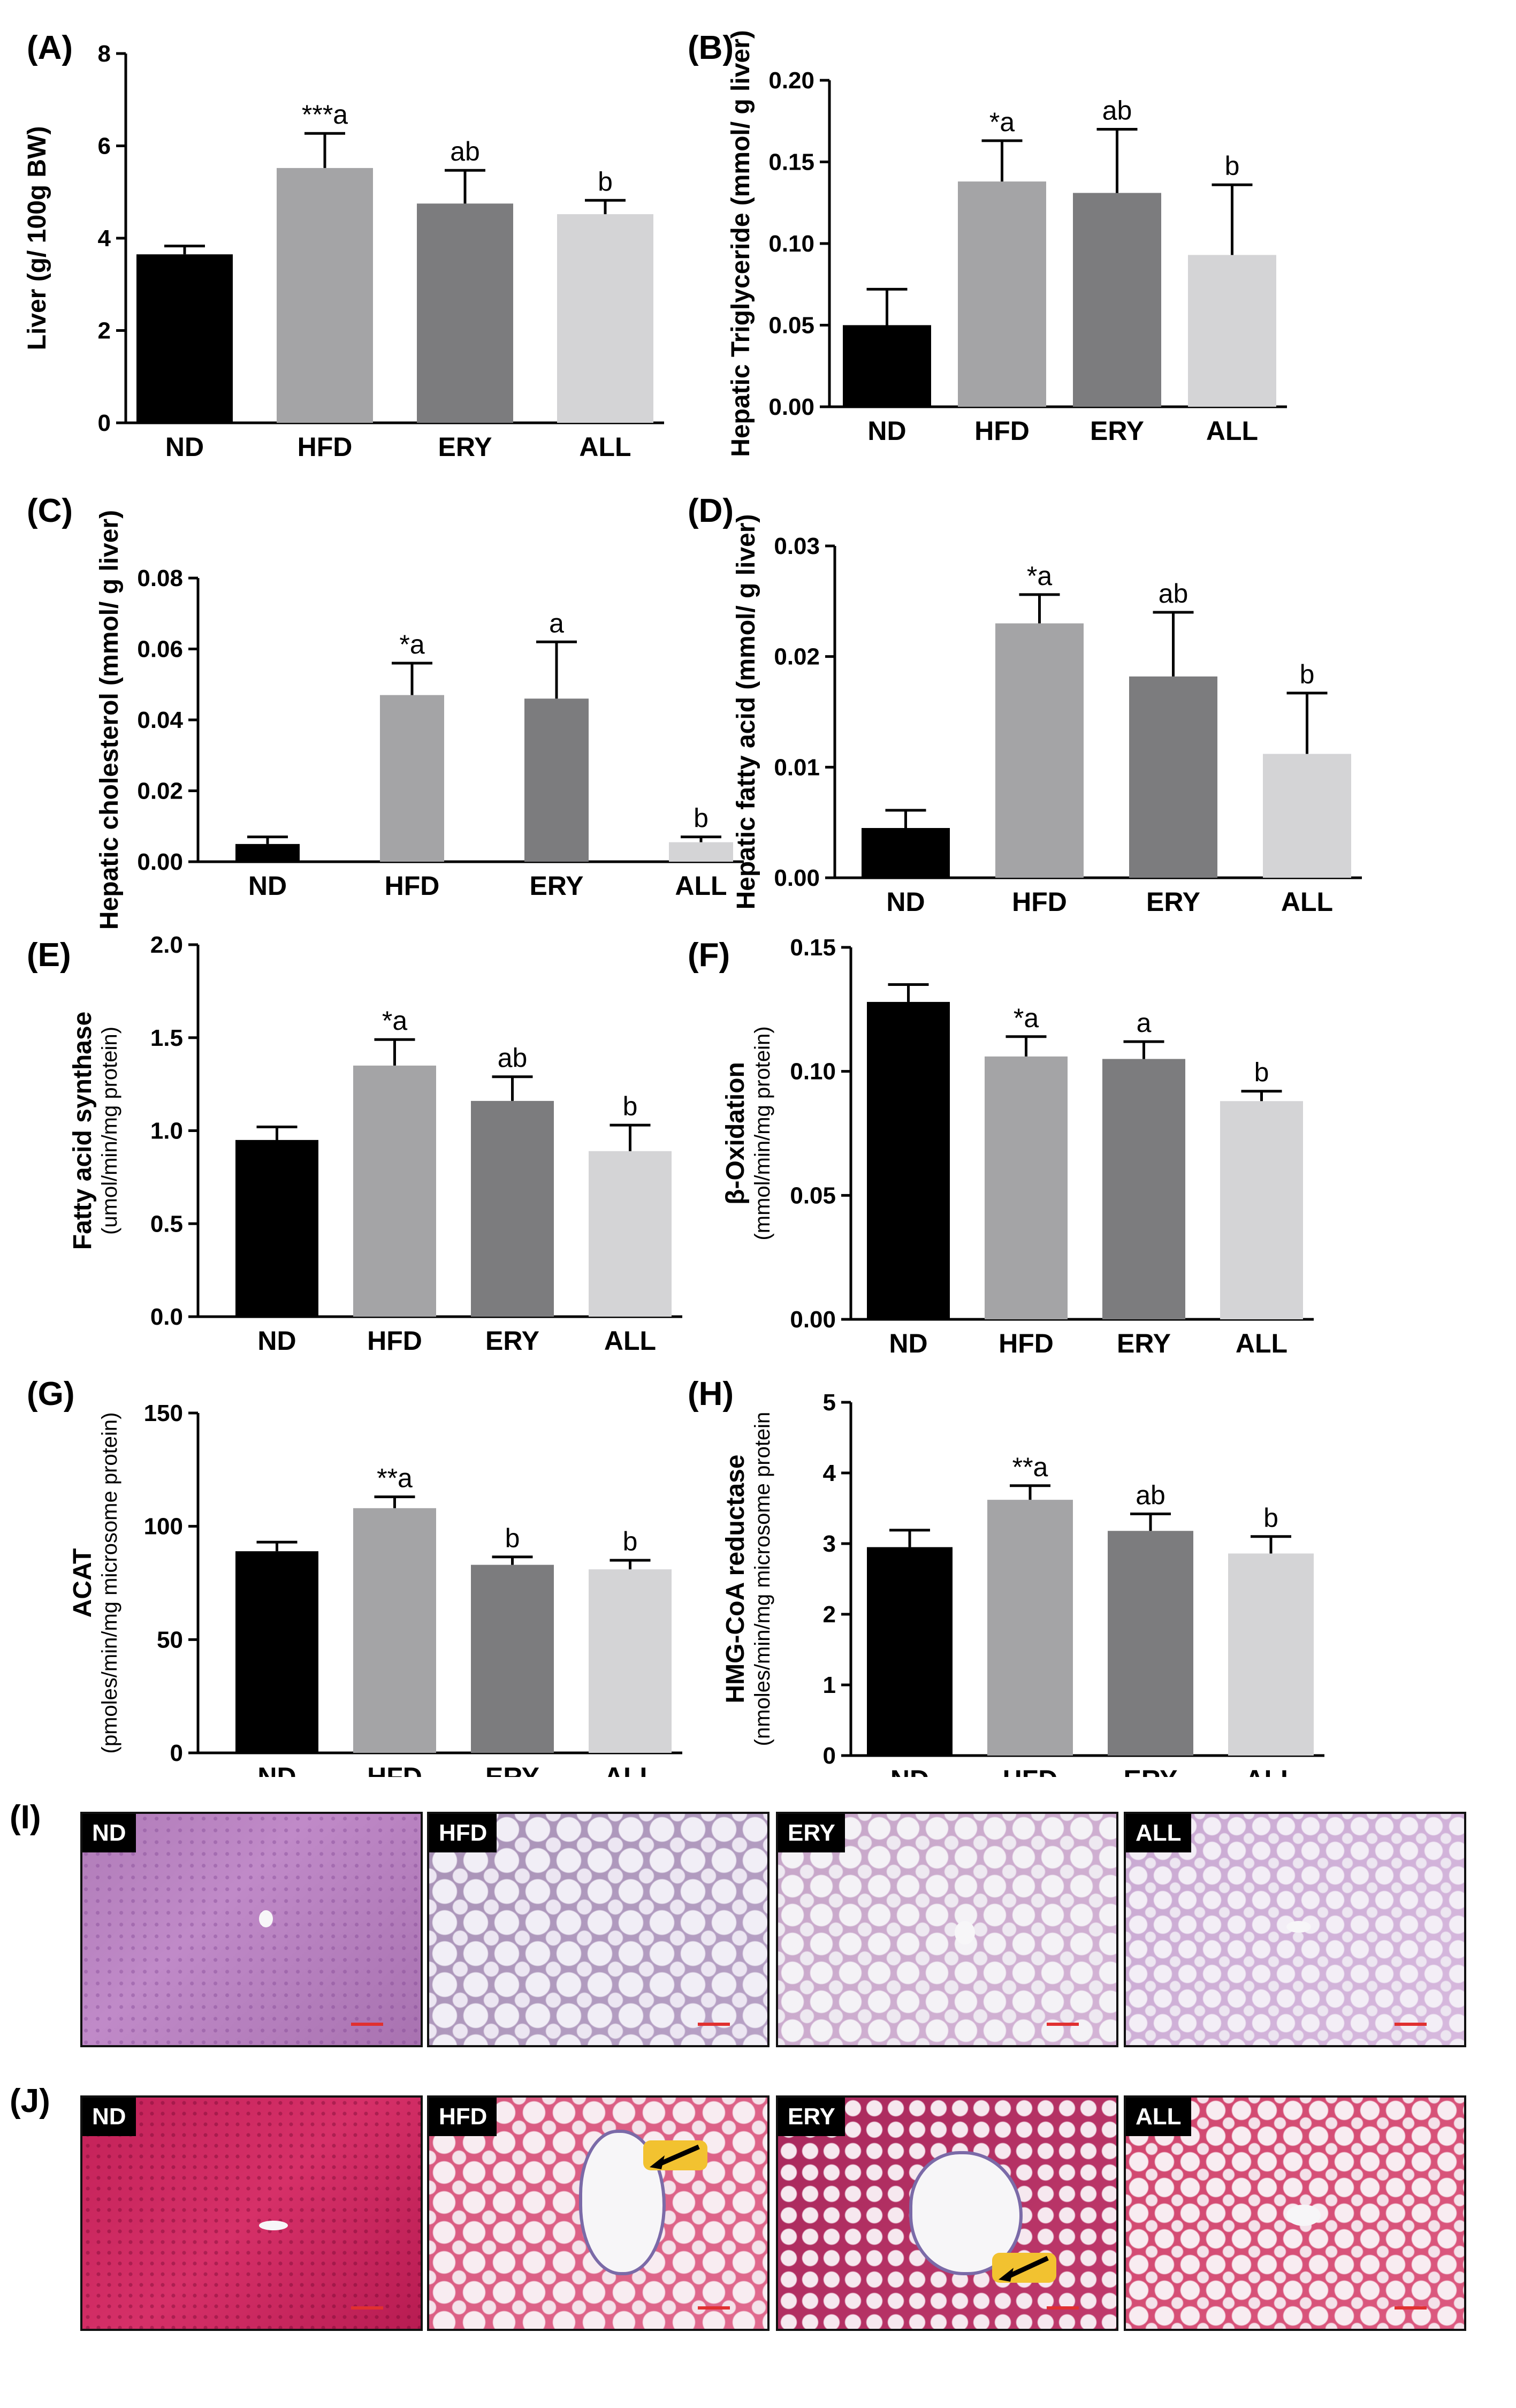 This screenshot has height=2408, width=1516. Describe the element at coordinates (325, 115) in the screenshot. I see `significance-label: ***a` at that location.